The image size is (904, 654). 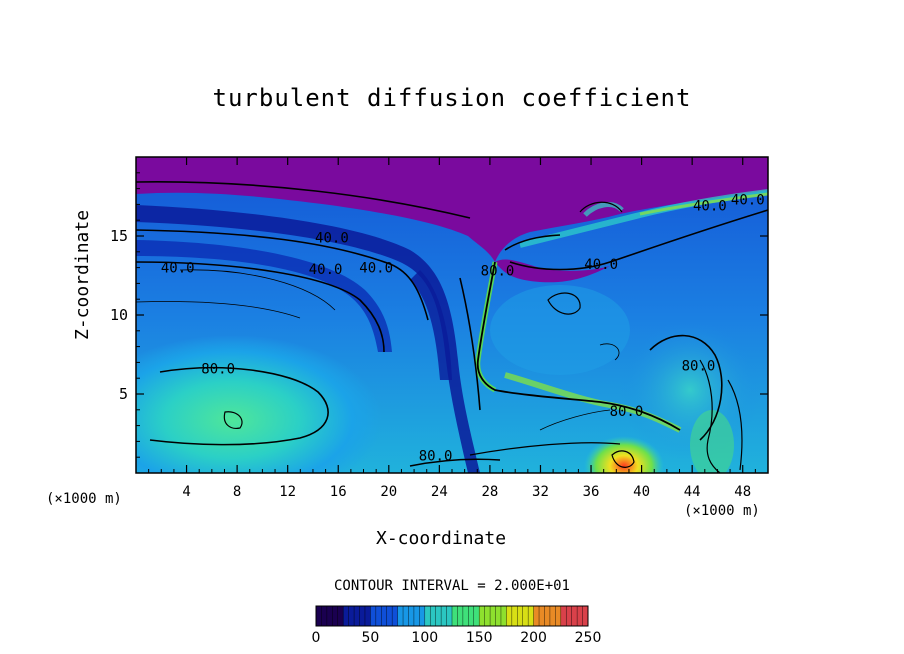 I want to click on y-tick-label: 15, so click(x=119, y=236).